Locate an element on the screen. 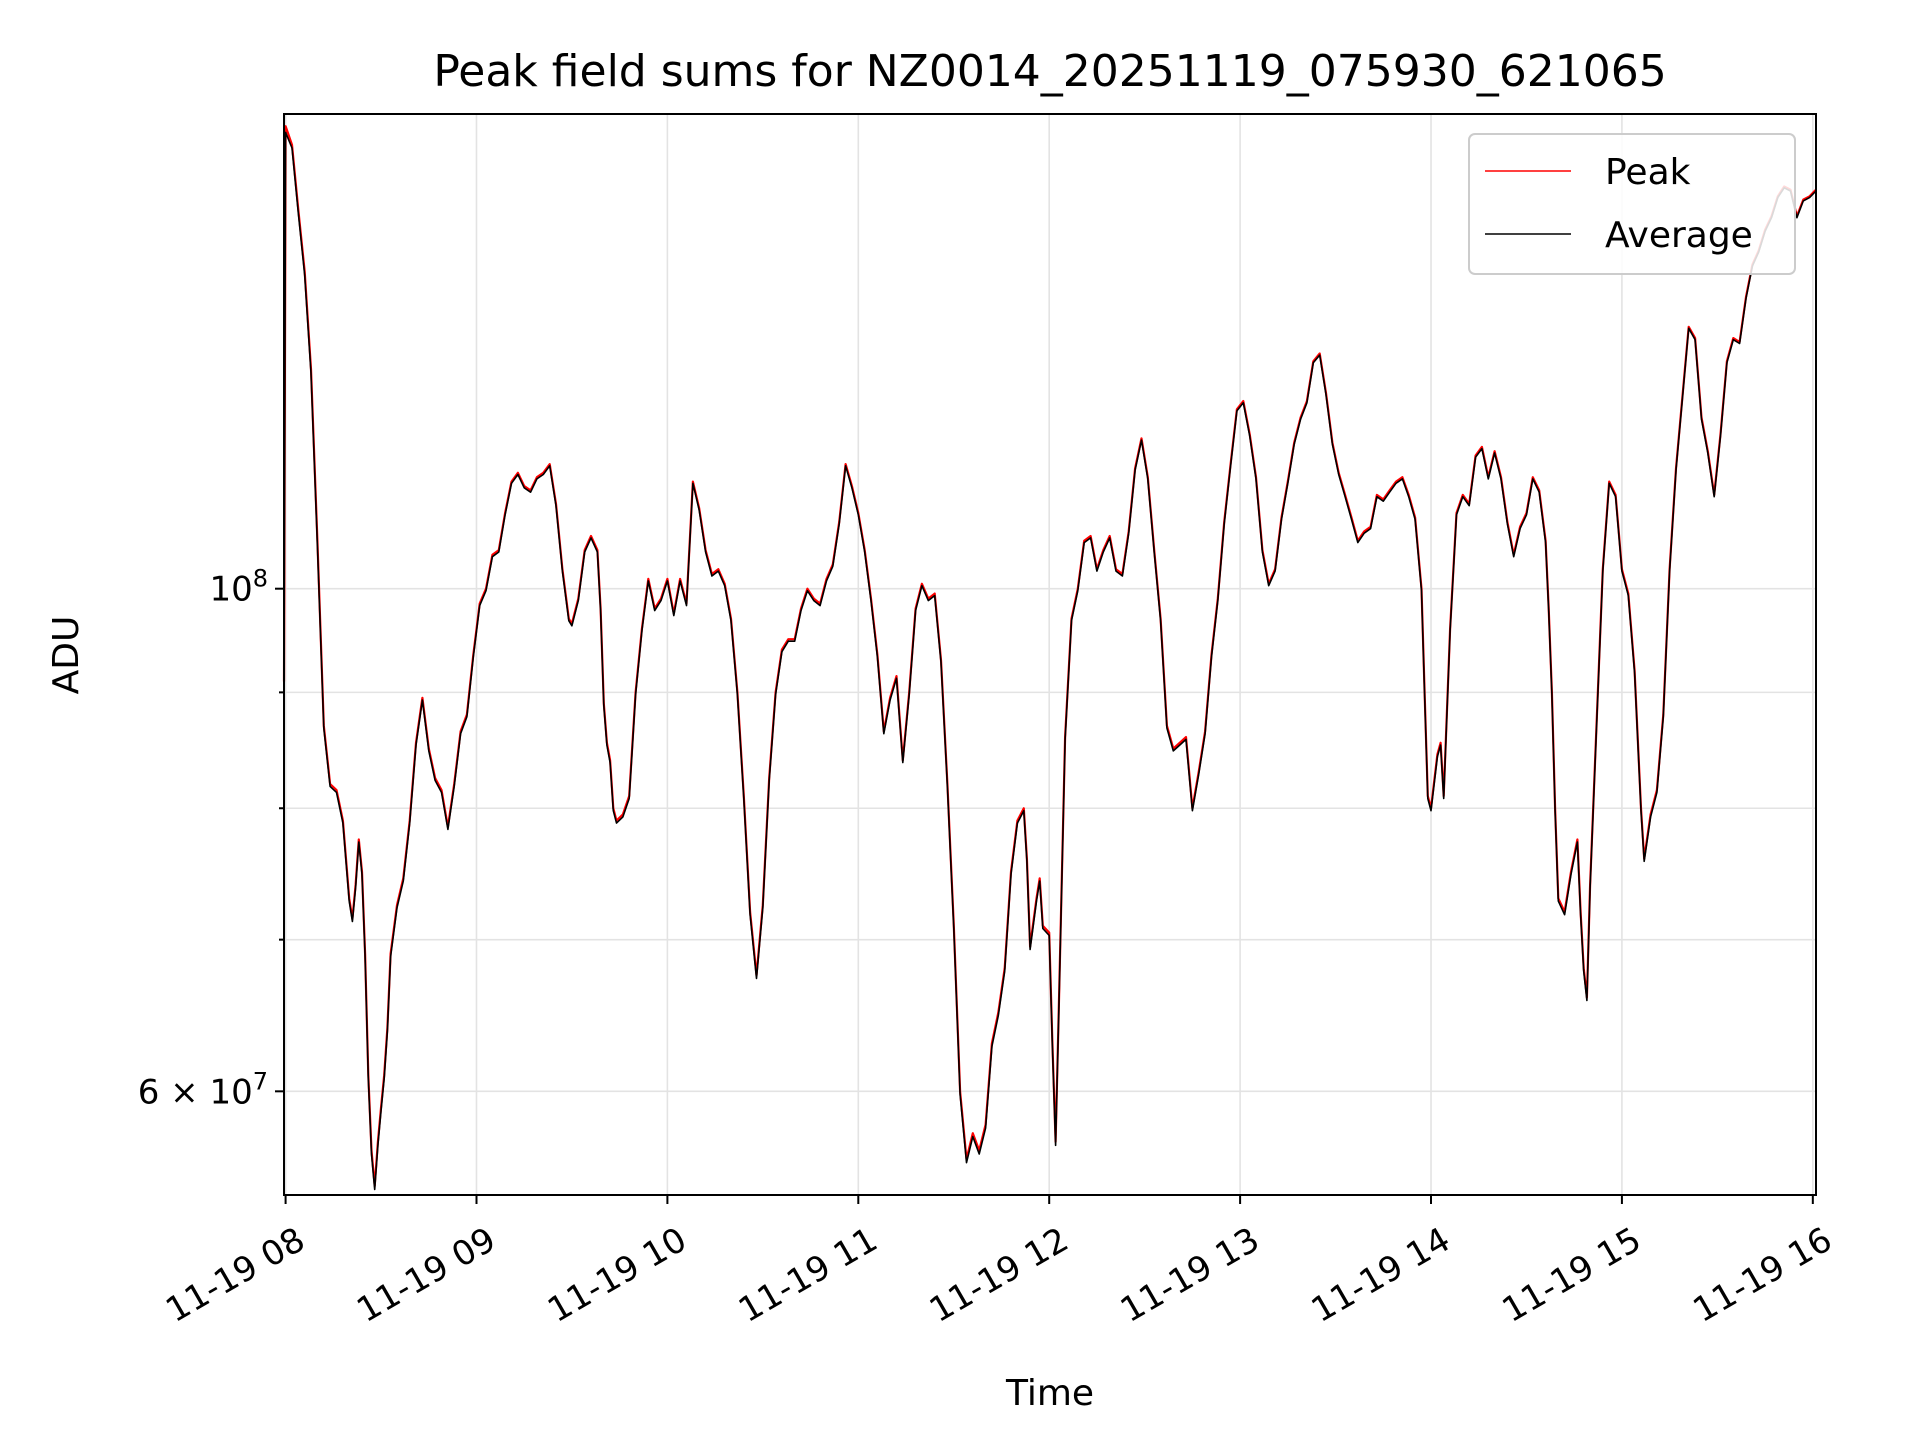 This screenshot has width=1920, height=1440. y-axis-label: ADU is located at coordinates (66, 655).